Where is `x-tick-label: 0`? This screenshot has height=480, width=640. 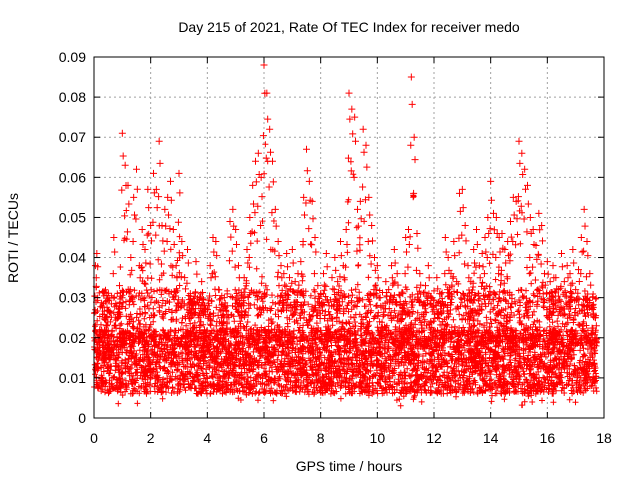 x-tick-label: 0 is located at coordinates (94, 438).